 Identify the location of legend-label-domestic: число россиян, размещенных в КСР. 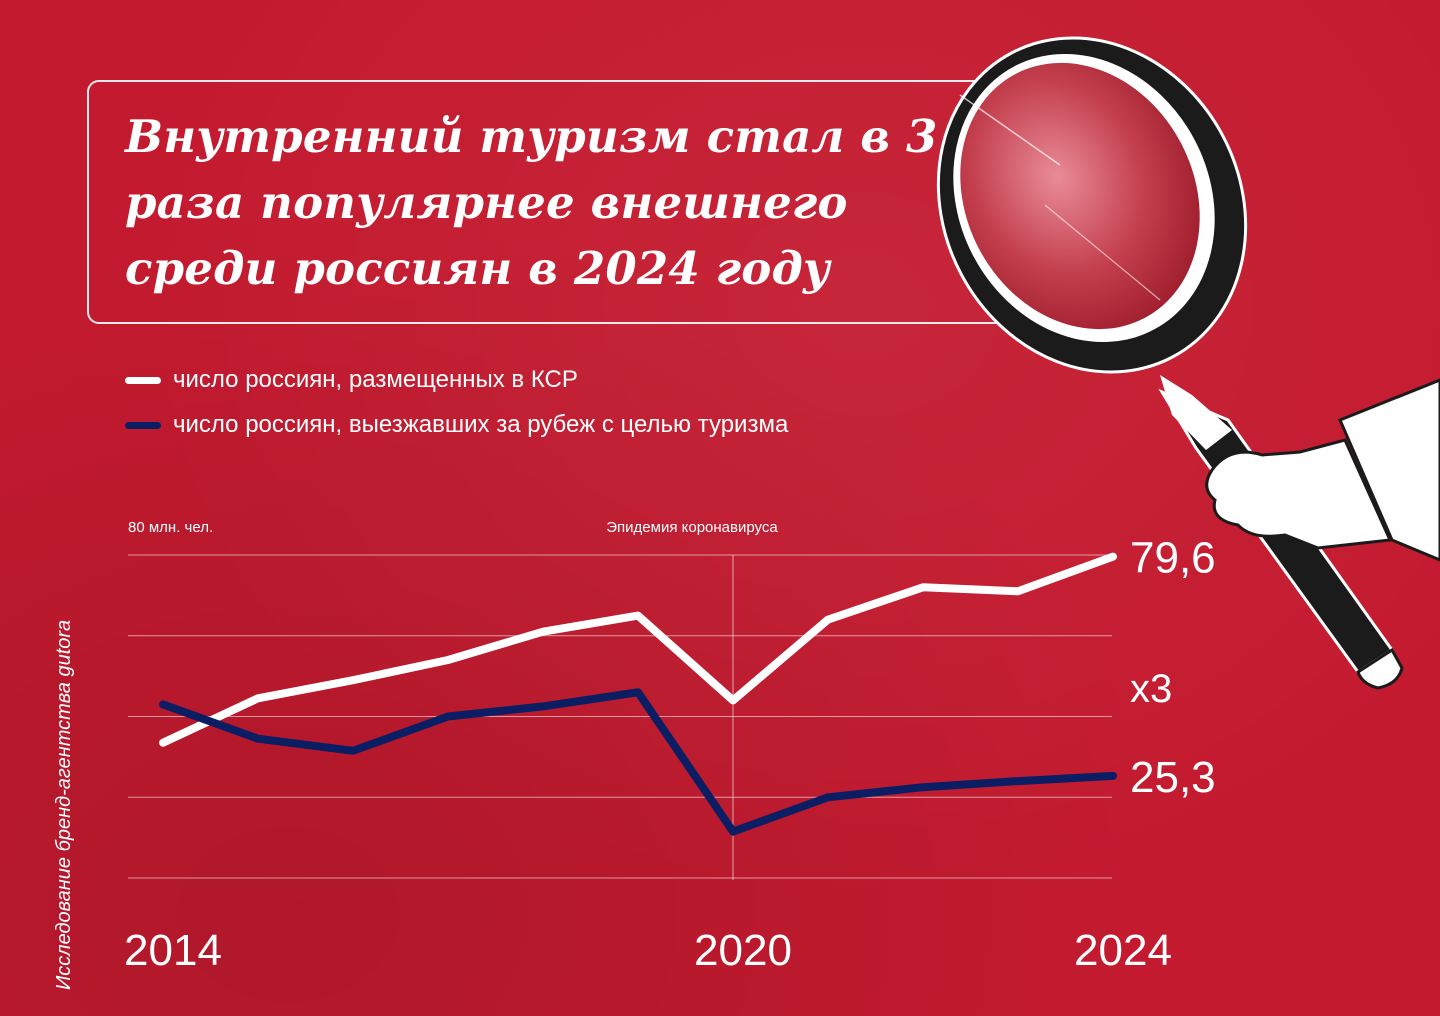
(375, 379).